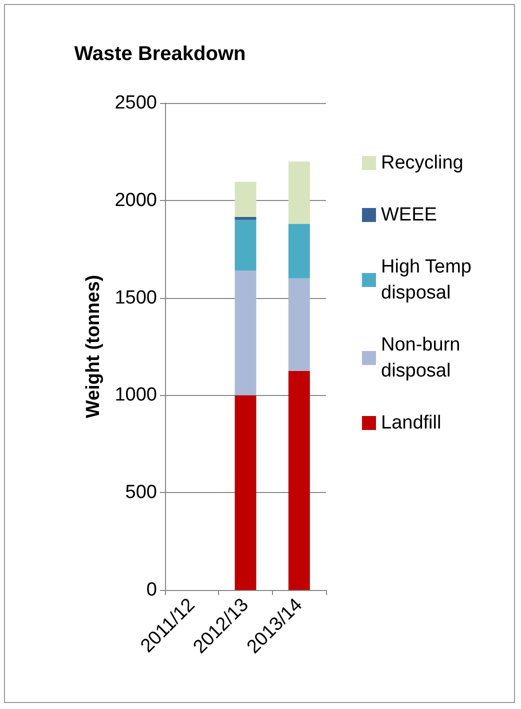 The width and height of the screenshot is (521, 709). Describe the element at coordinates (135, 200) in the screenshot. I see `y-tick-label: 2000` at that location.